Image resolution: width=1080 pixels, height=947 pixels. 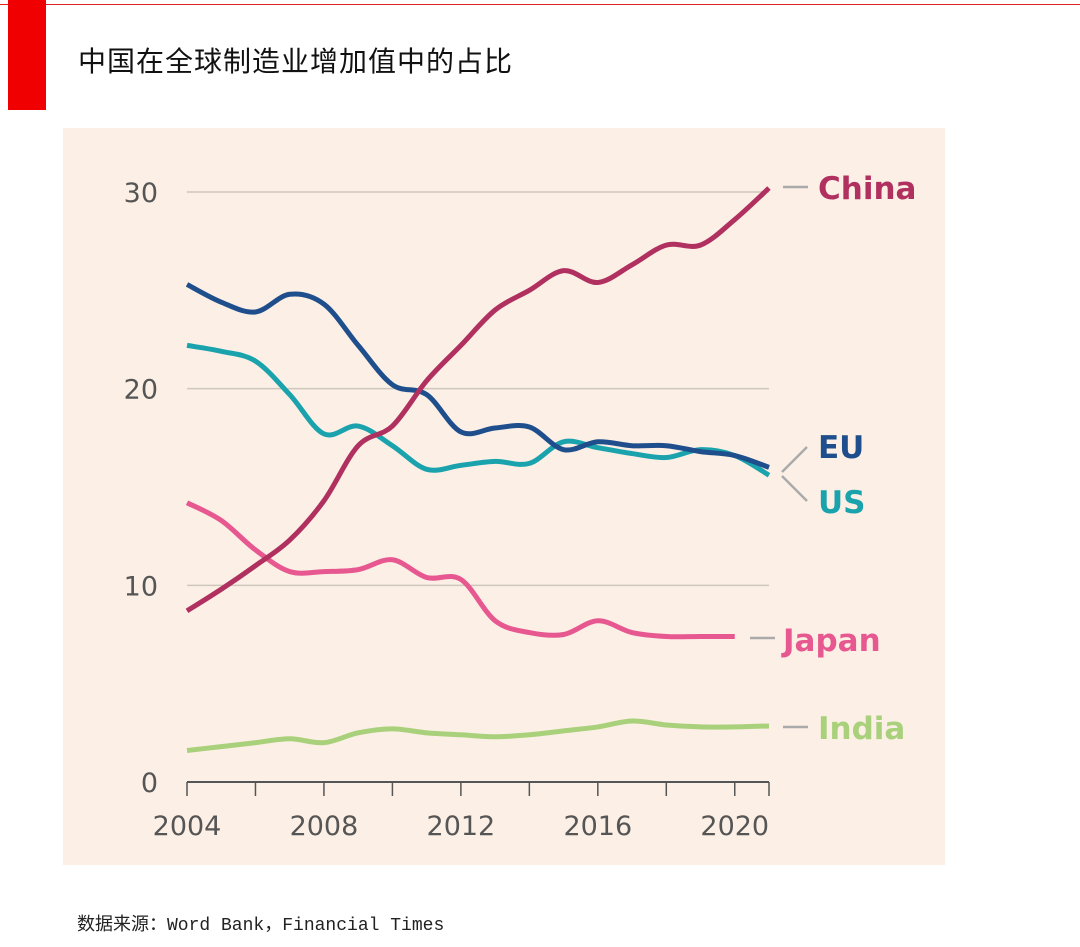 I want to click on series-label-india: India, so click(x=861, y=729).